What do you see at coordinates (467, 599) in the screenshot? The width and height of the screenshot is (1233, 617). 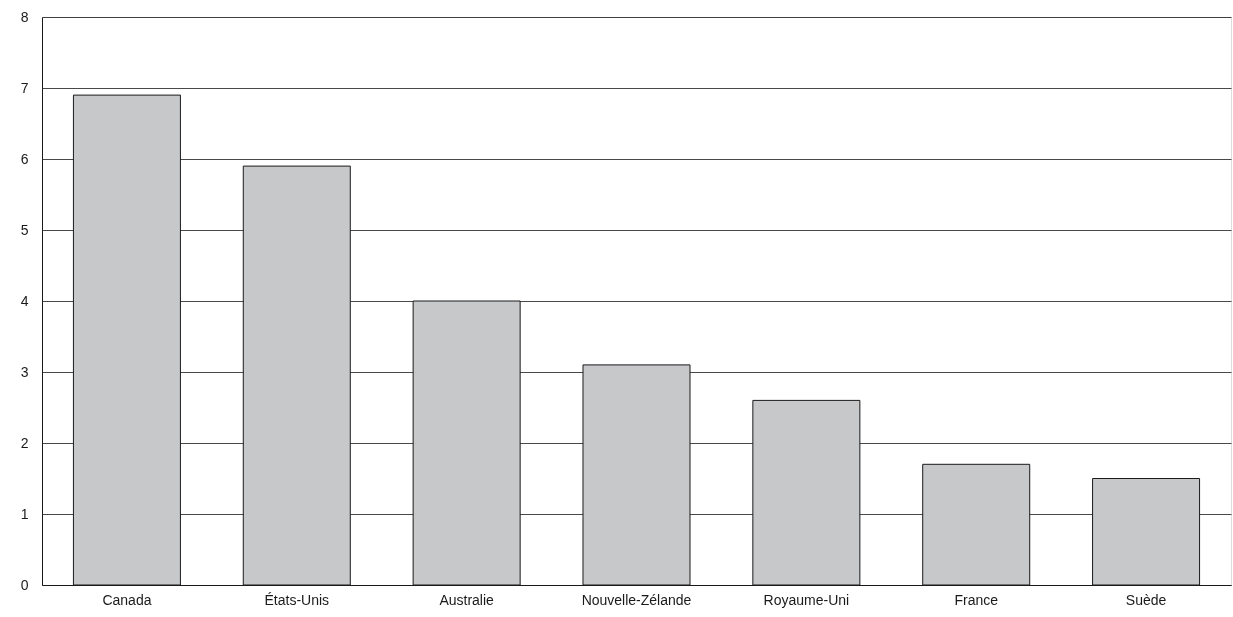 I see `x-tick-label: Australie` at bounding box center [467, 599].